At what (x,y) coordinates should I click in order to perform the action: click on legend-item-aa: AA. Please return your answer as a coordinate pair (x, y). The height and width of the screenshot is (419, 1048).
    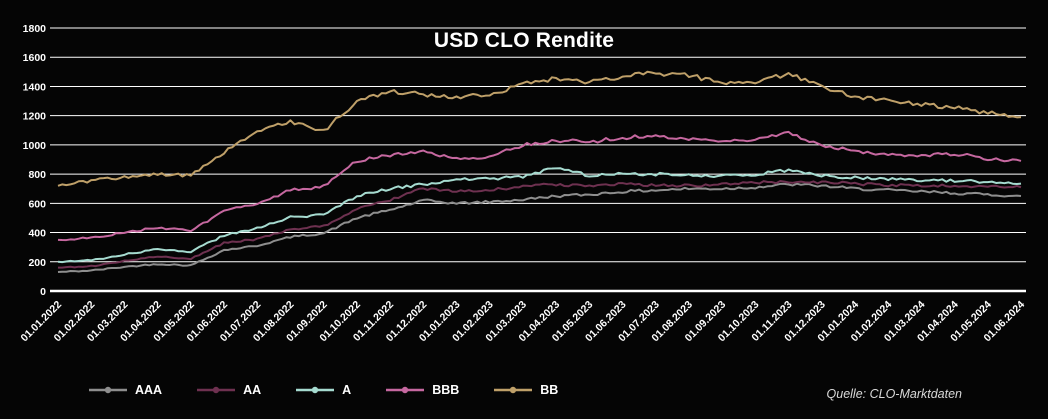
    Looking at the image, I should click on (228, 390).